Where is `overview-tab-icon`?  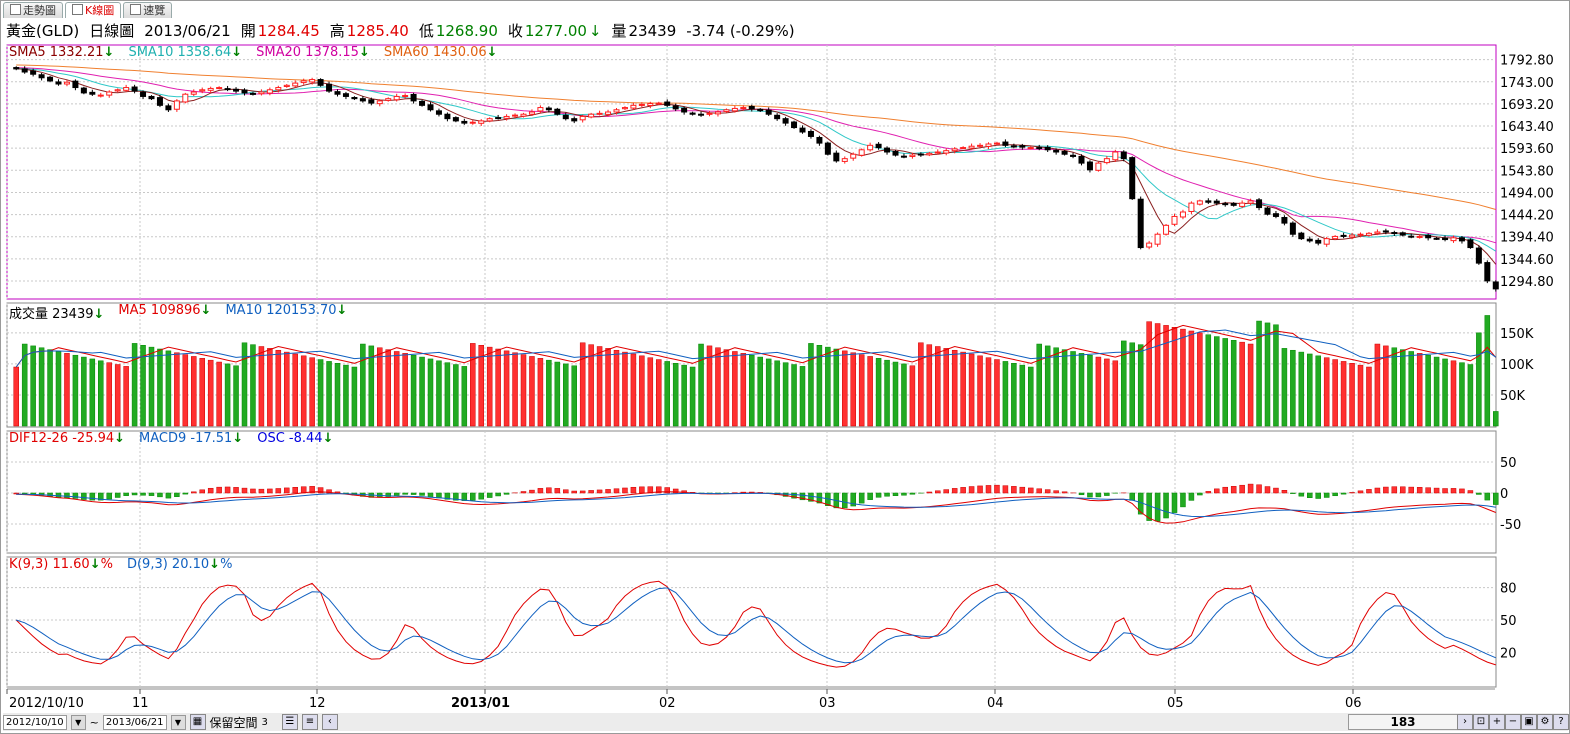
overview-tab-icon is located at coordinates (136, 9).